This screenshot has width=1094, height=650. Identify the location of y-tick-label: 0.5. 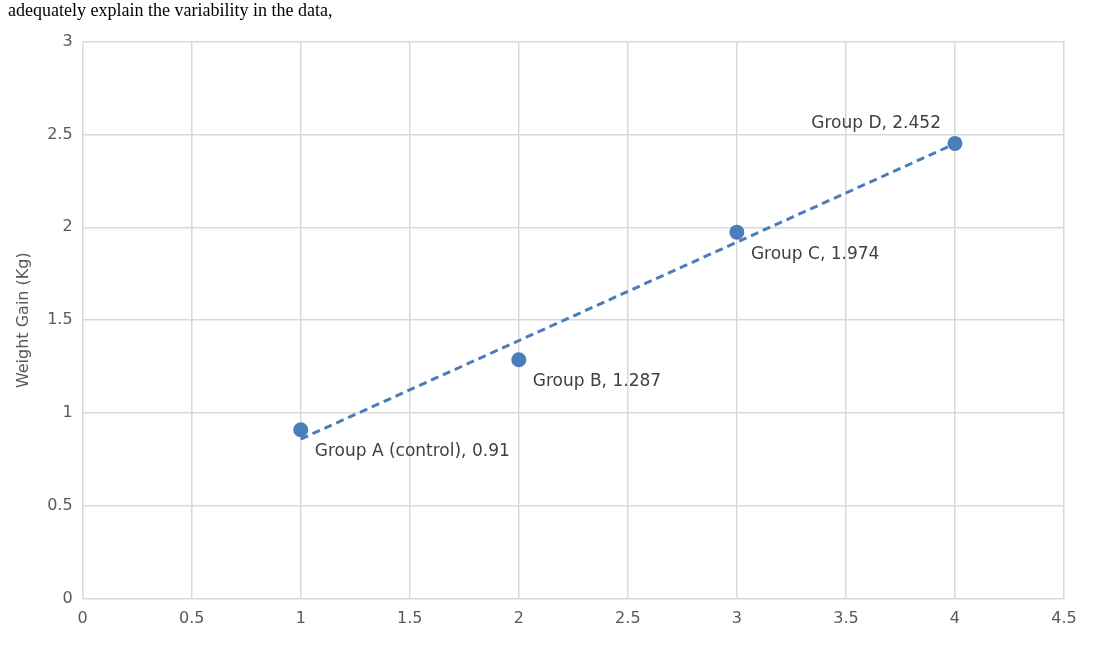
(60, 505).